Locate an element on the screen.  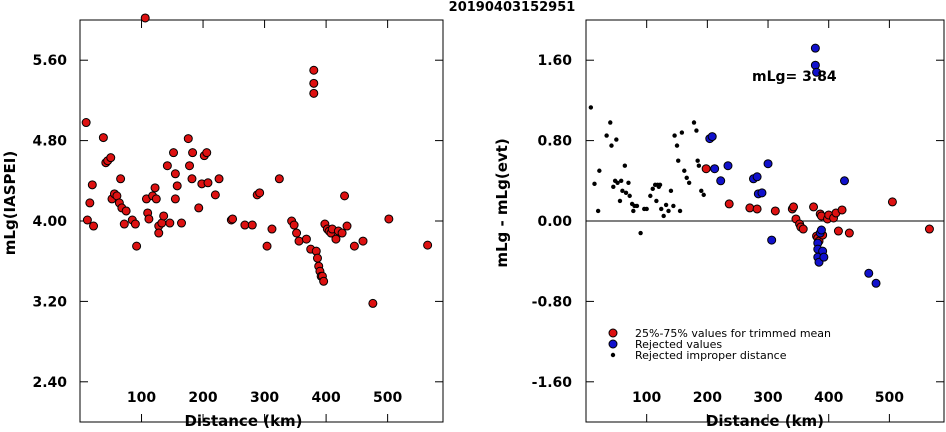
x-tick-label: 500 is located at coordinates (387, 398).